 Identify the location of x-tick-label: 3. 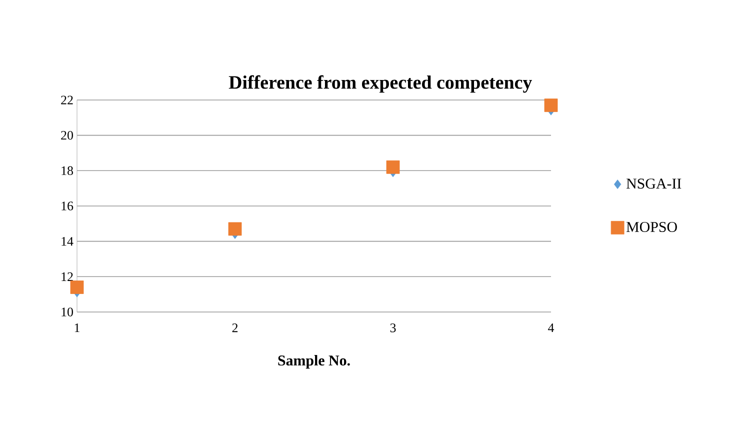
(393, 328).